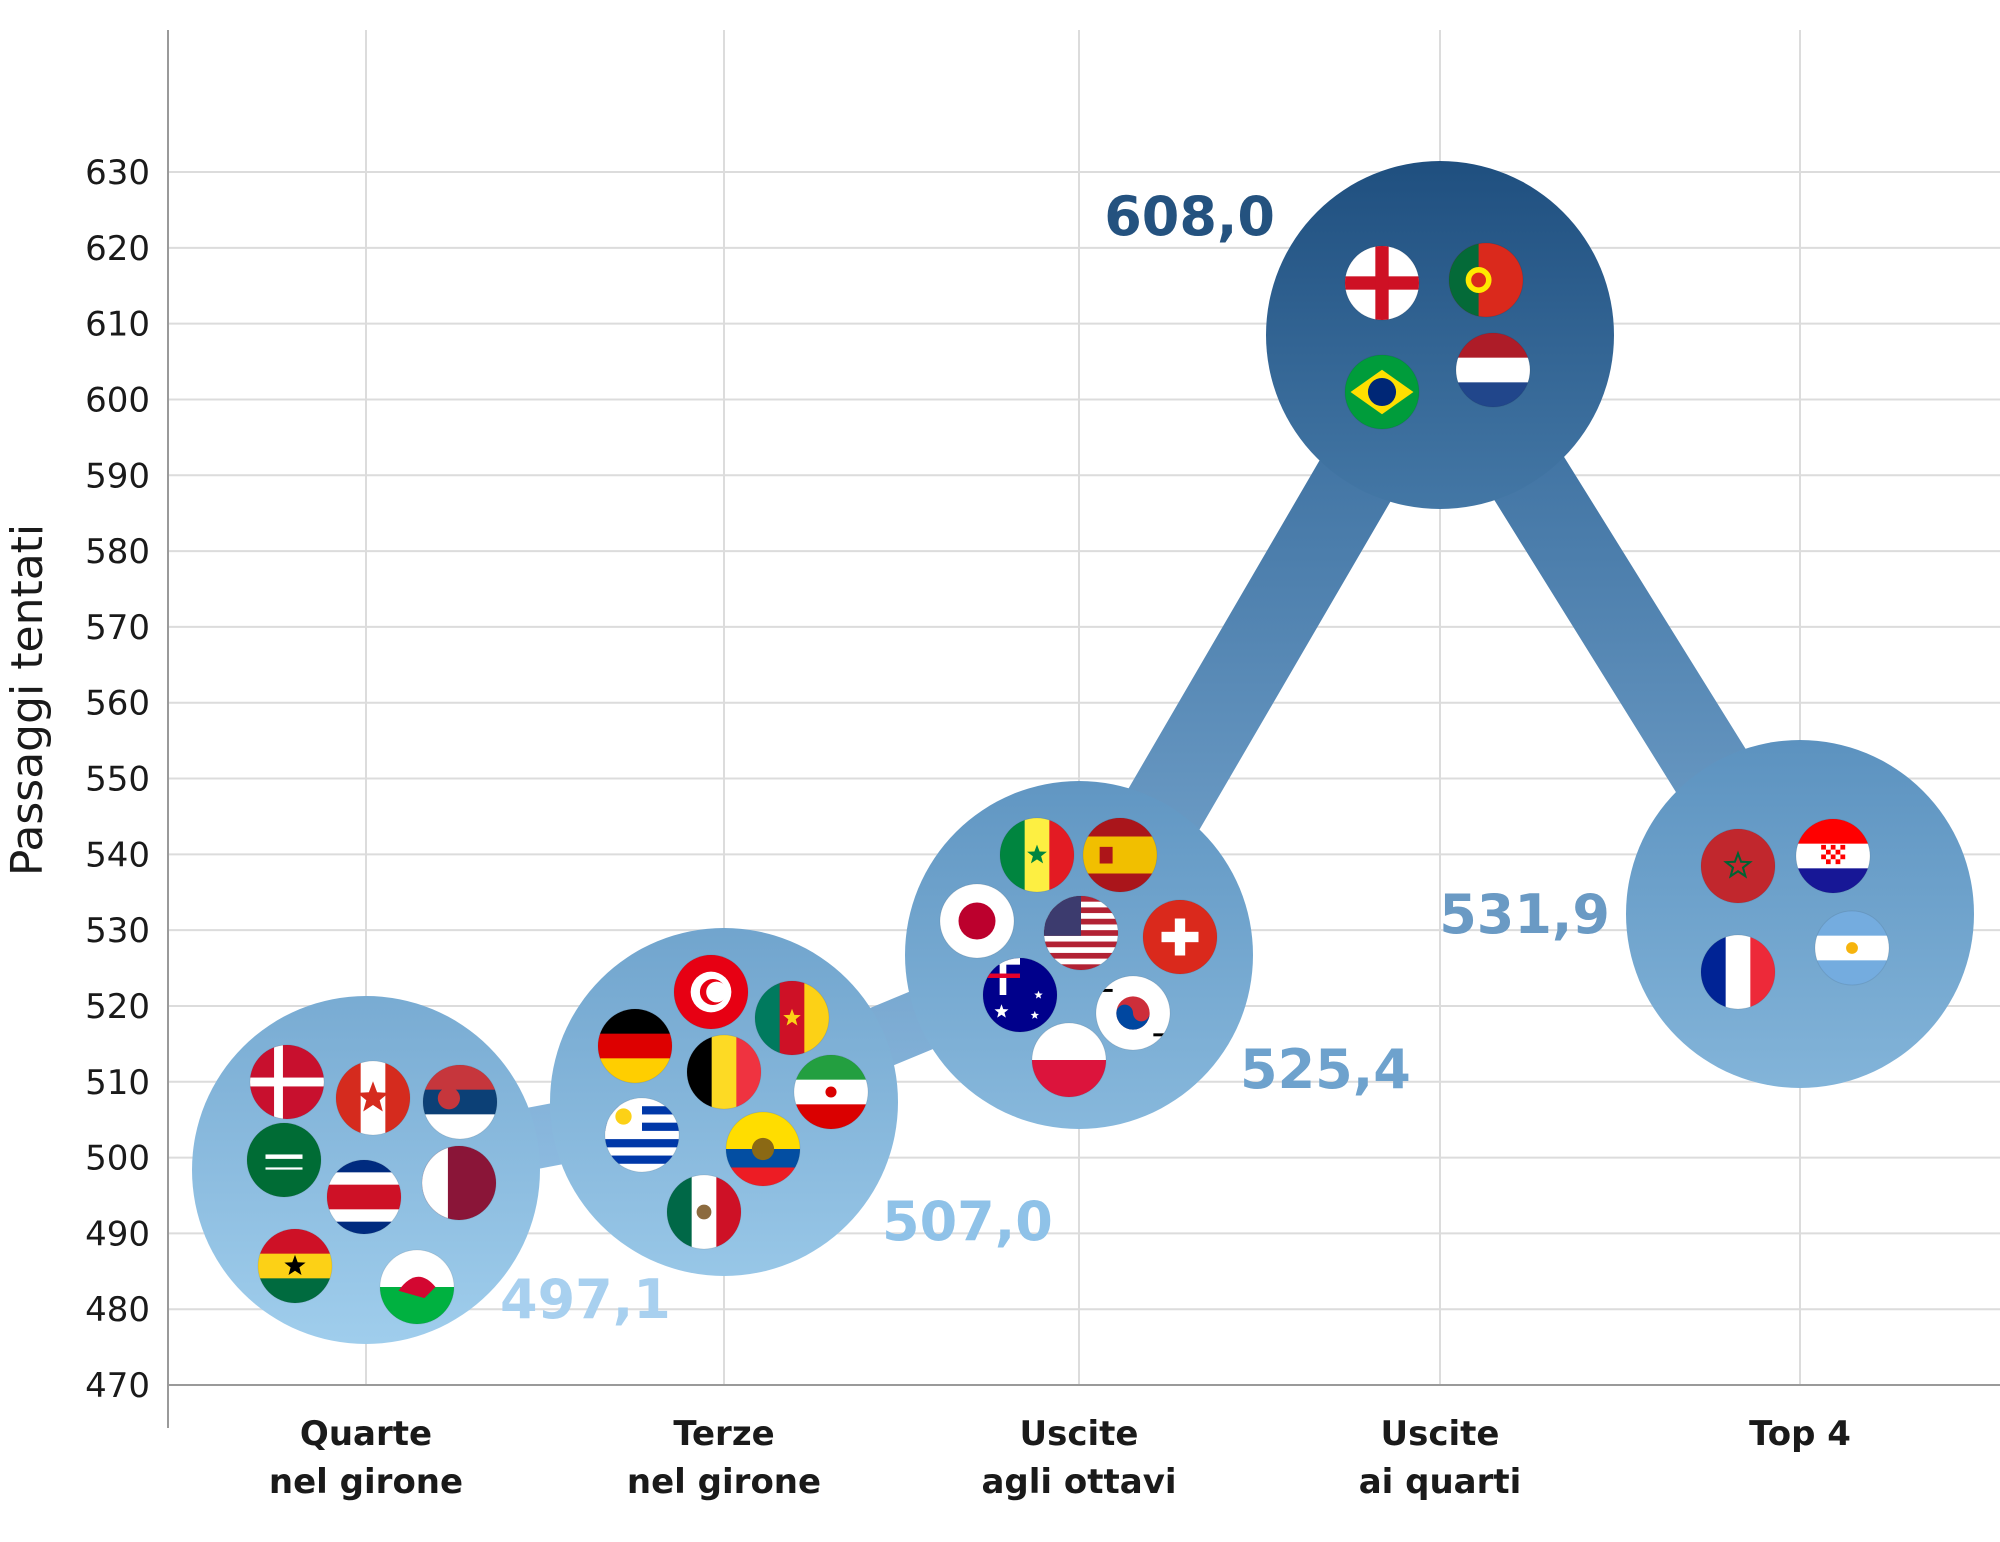 The height and width of the screenshot is (1542, 2000). I want to click on y-axis-label: Passaggi tentati, so click(27, 700).